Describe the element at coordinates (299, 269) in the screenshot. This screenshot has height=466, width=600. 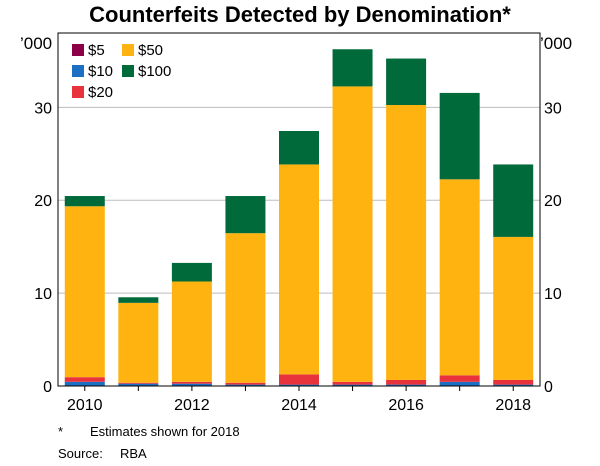
I see `bar-2014-d50` at that location.